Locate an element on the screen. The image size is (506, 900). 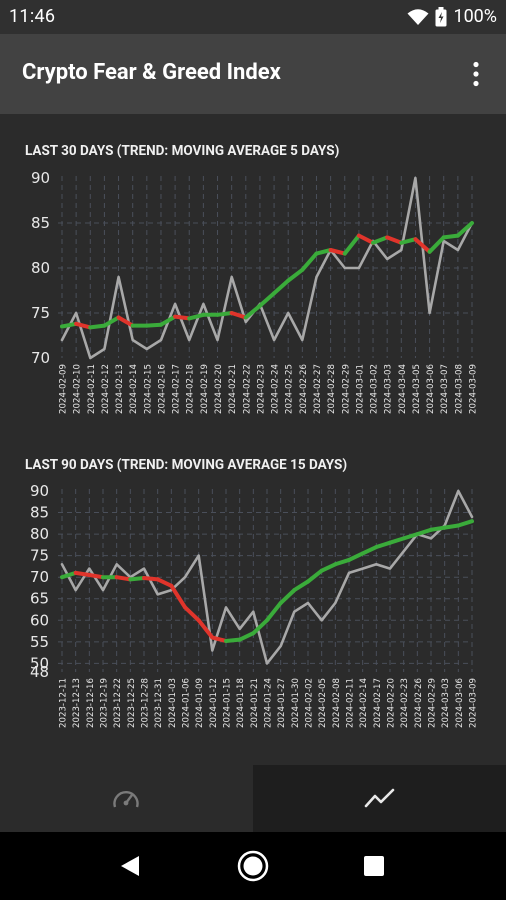
x-tick-label: 2024-01-09 is located at coordinates (200, 703).